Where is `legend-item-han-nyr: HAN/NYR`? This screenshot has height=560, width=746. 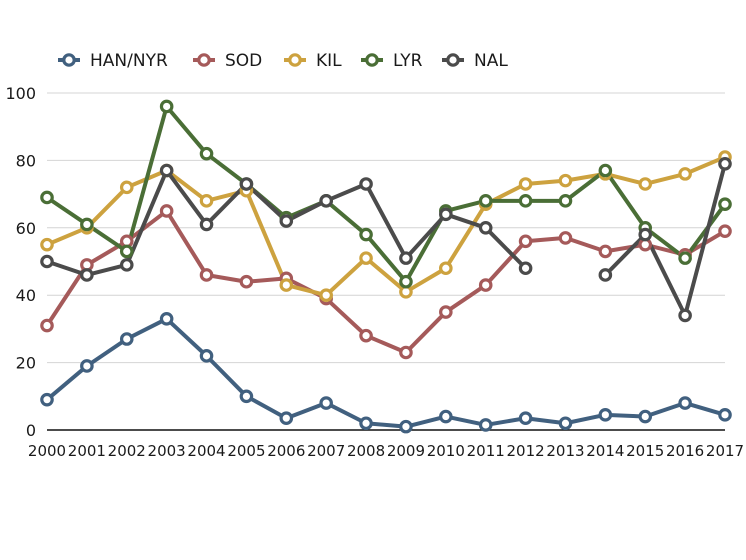 legend-item-han-nyr: HAN/NYR is located at coordinates (113, 61).